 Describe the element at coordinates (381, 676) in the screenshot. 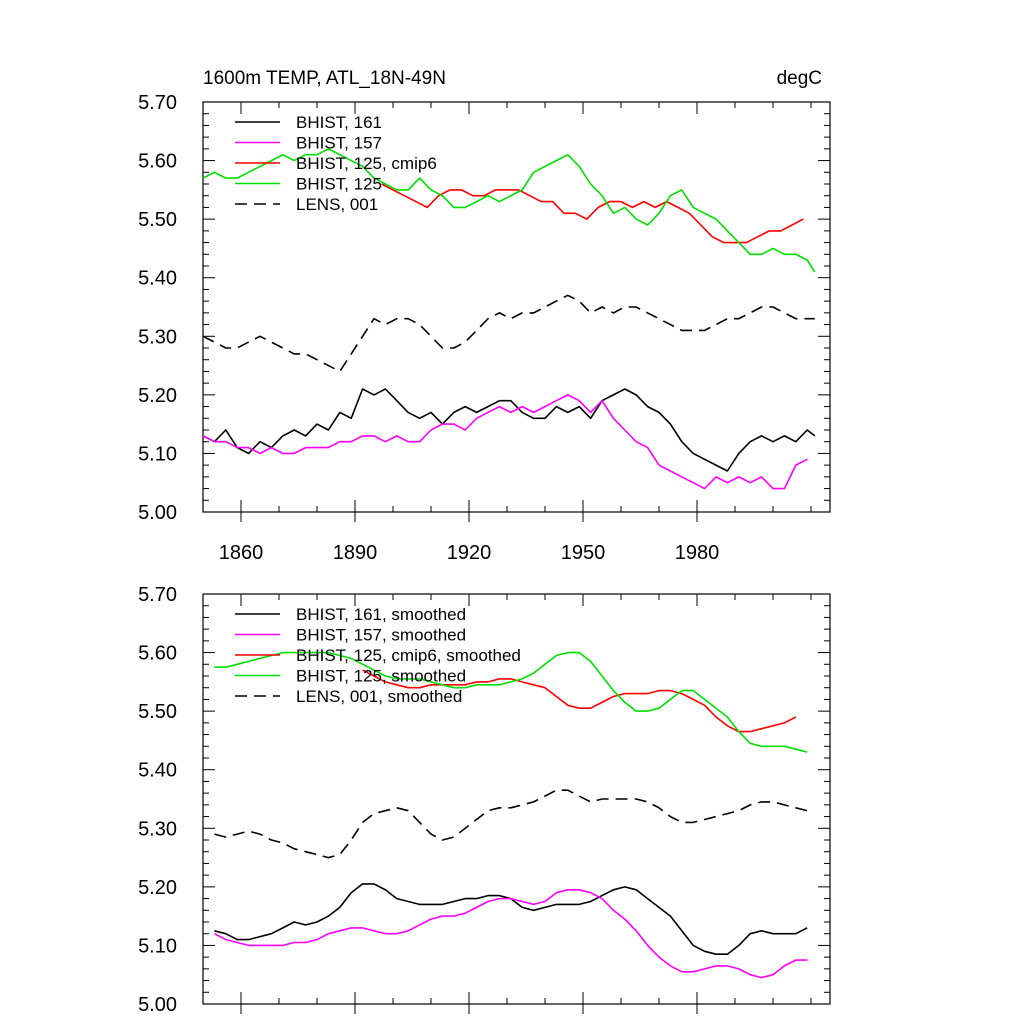

I see `legend-label: BHIST, 125, smoothed` at that location.